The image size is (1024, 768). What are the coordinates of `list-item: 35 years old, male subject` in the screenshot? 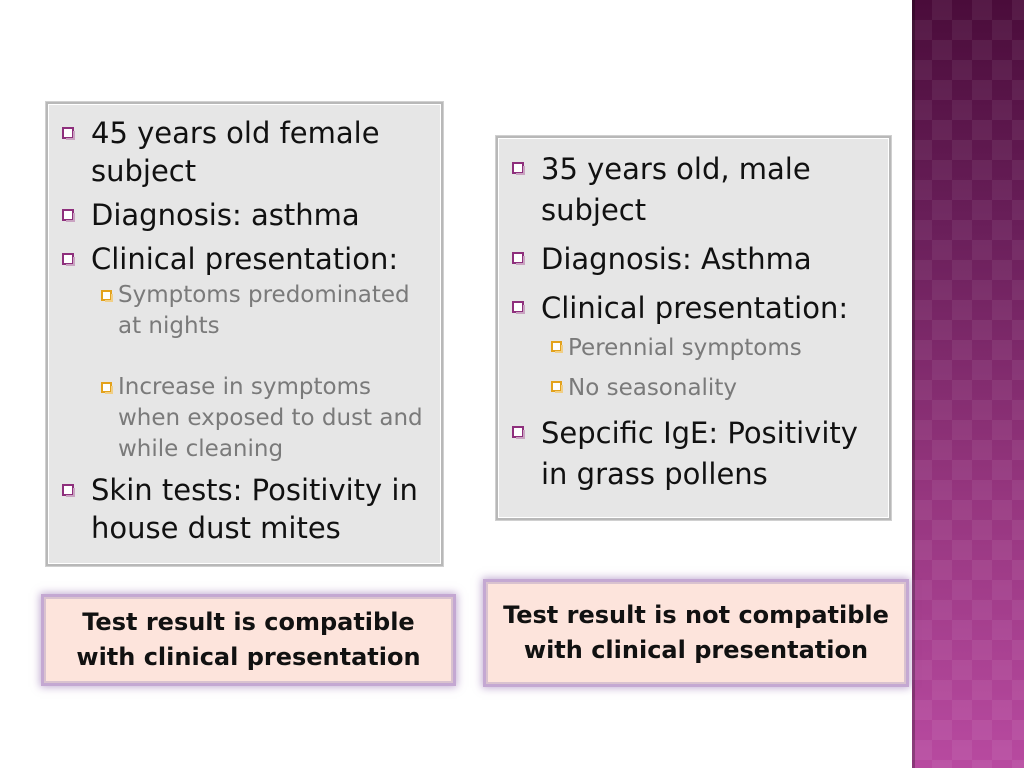 It's located at (694, 190).